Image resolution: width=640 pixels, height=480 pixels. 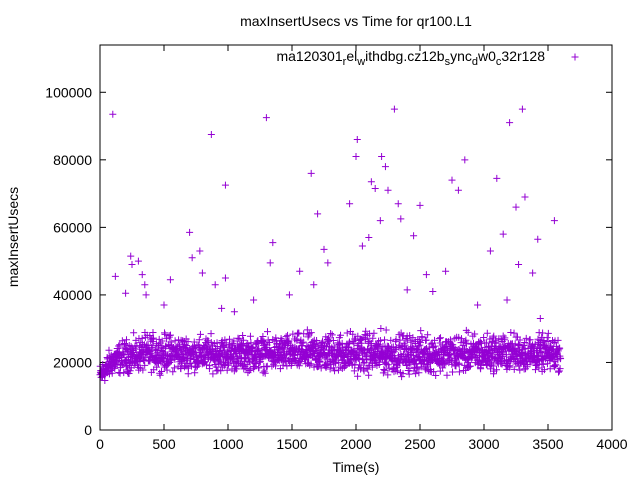 What do you see at coordinates (72, 160) in the screenshot?
I see `y-tick-label: 80000` at bounding box center [72, 160].